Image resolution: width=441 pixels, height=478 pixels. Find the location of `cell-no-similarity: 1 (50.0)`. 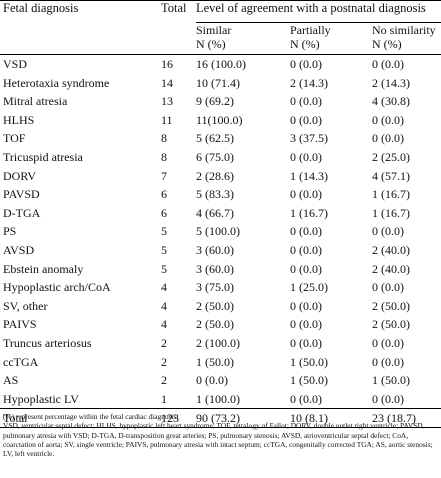

cell-no-similarity: 1 (50.0) is located at coordinates (391, 380).